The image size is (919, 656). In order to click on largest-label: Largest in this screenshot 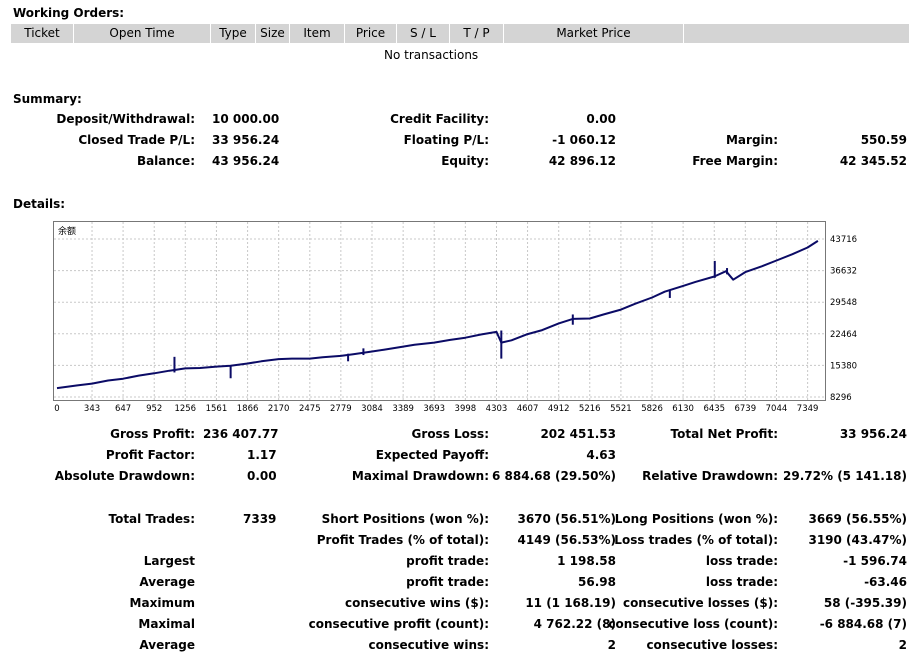, I will do `click(169, 561)`.